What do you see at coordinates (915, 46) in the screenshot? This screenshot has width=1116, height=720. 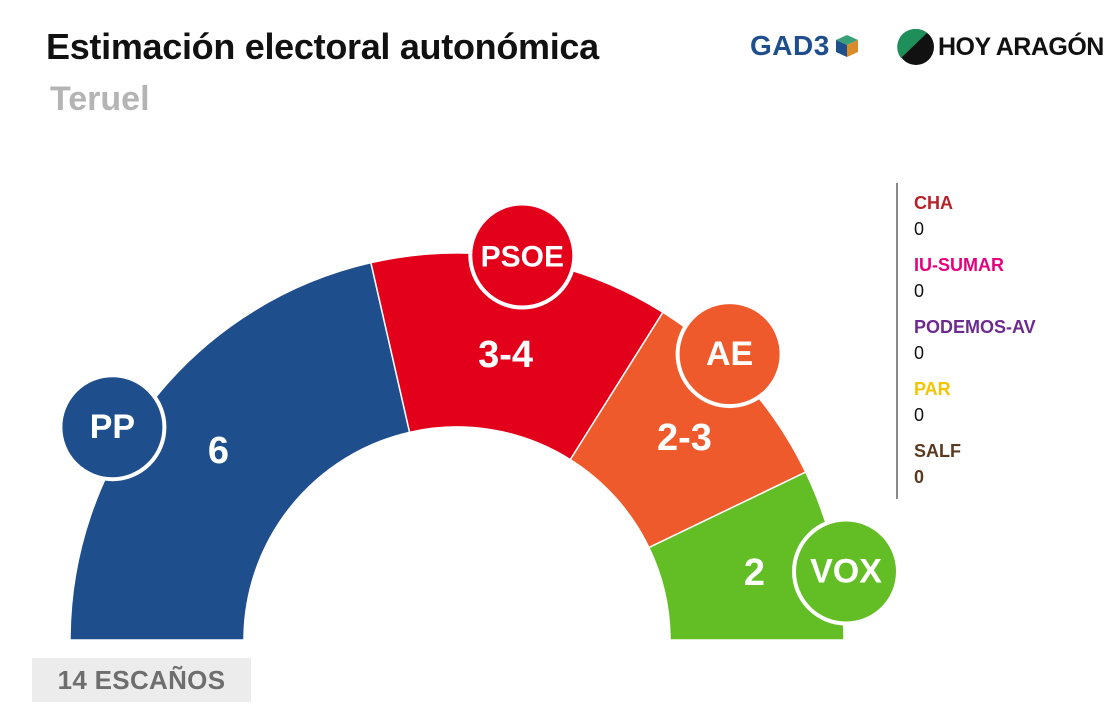 I see `hoy-aragon-circle-icon` at bounding box center [915, 46].